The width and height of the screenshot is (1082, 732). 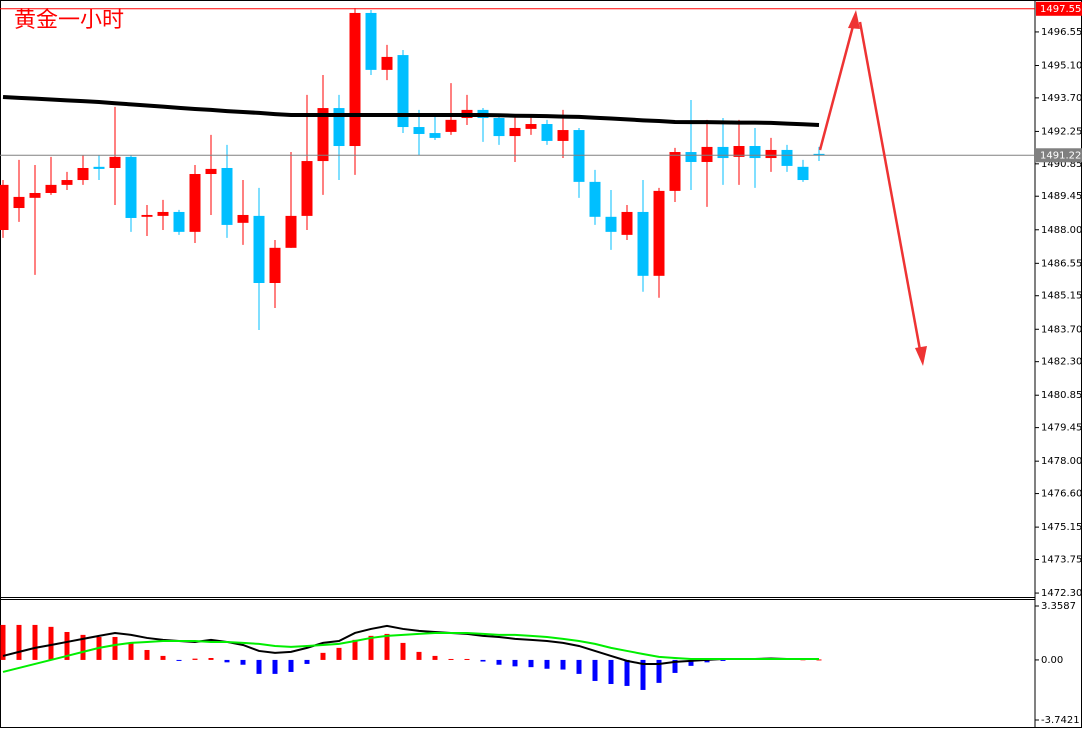 What do you see at coordinates (1061, 196) in the screenshot?
I see `y-tick-label: 1489.45` at bounding box center [1061, 196].